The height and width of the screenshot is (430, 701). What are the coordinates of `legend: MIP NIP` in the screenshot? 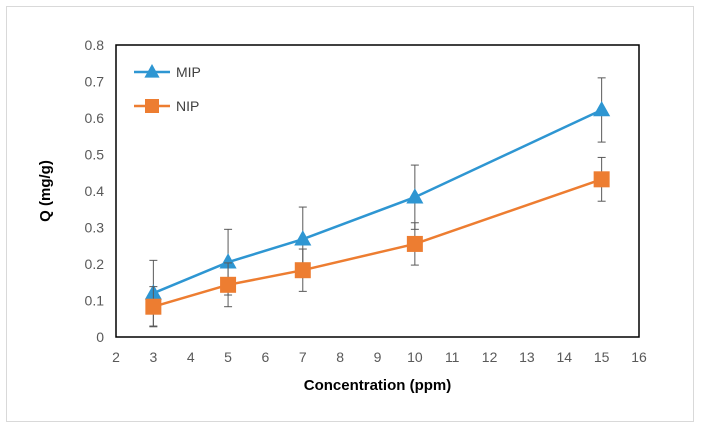 It's located at (167, 89).